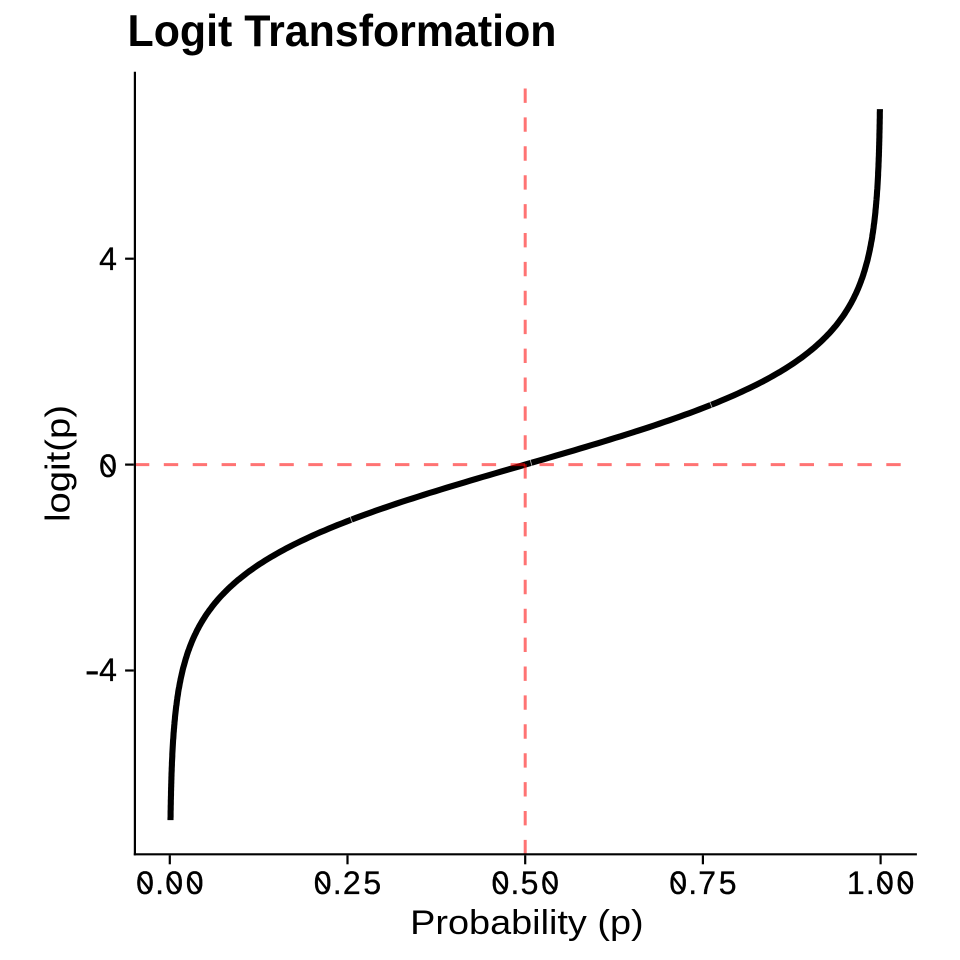 The image size is (960, 960). What do you see at coordinates (59, 463) in the screenshot?
I see `svg-text: logit(p)` at bounding box center [59, 463].